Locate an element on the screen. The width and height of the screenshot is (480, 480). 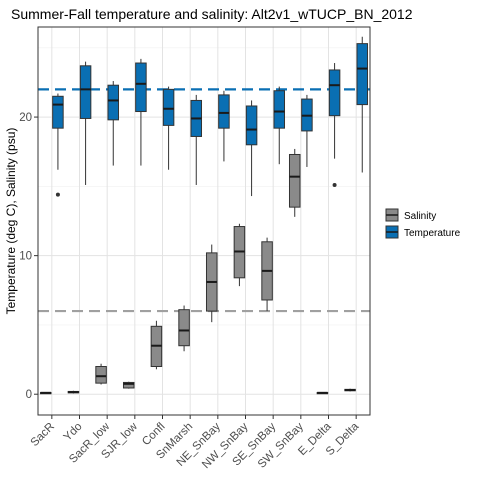
box-salinity-sjr_low is located at coordinates (128, 385).